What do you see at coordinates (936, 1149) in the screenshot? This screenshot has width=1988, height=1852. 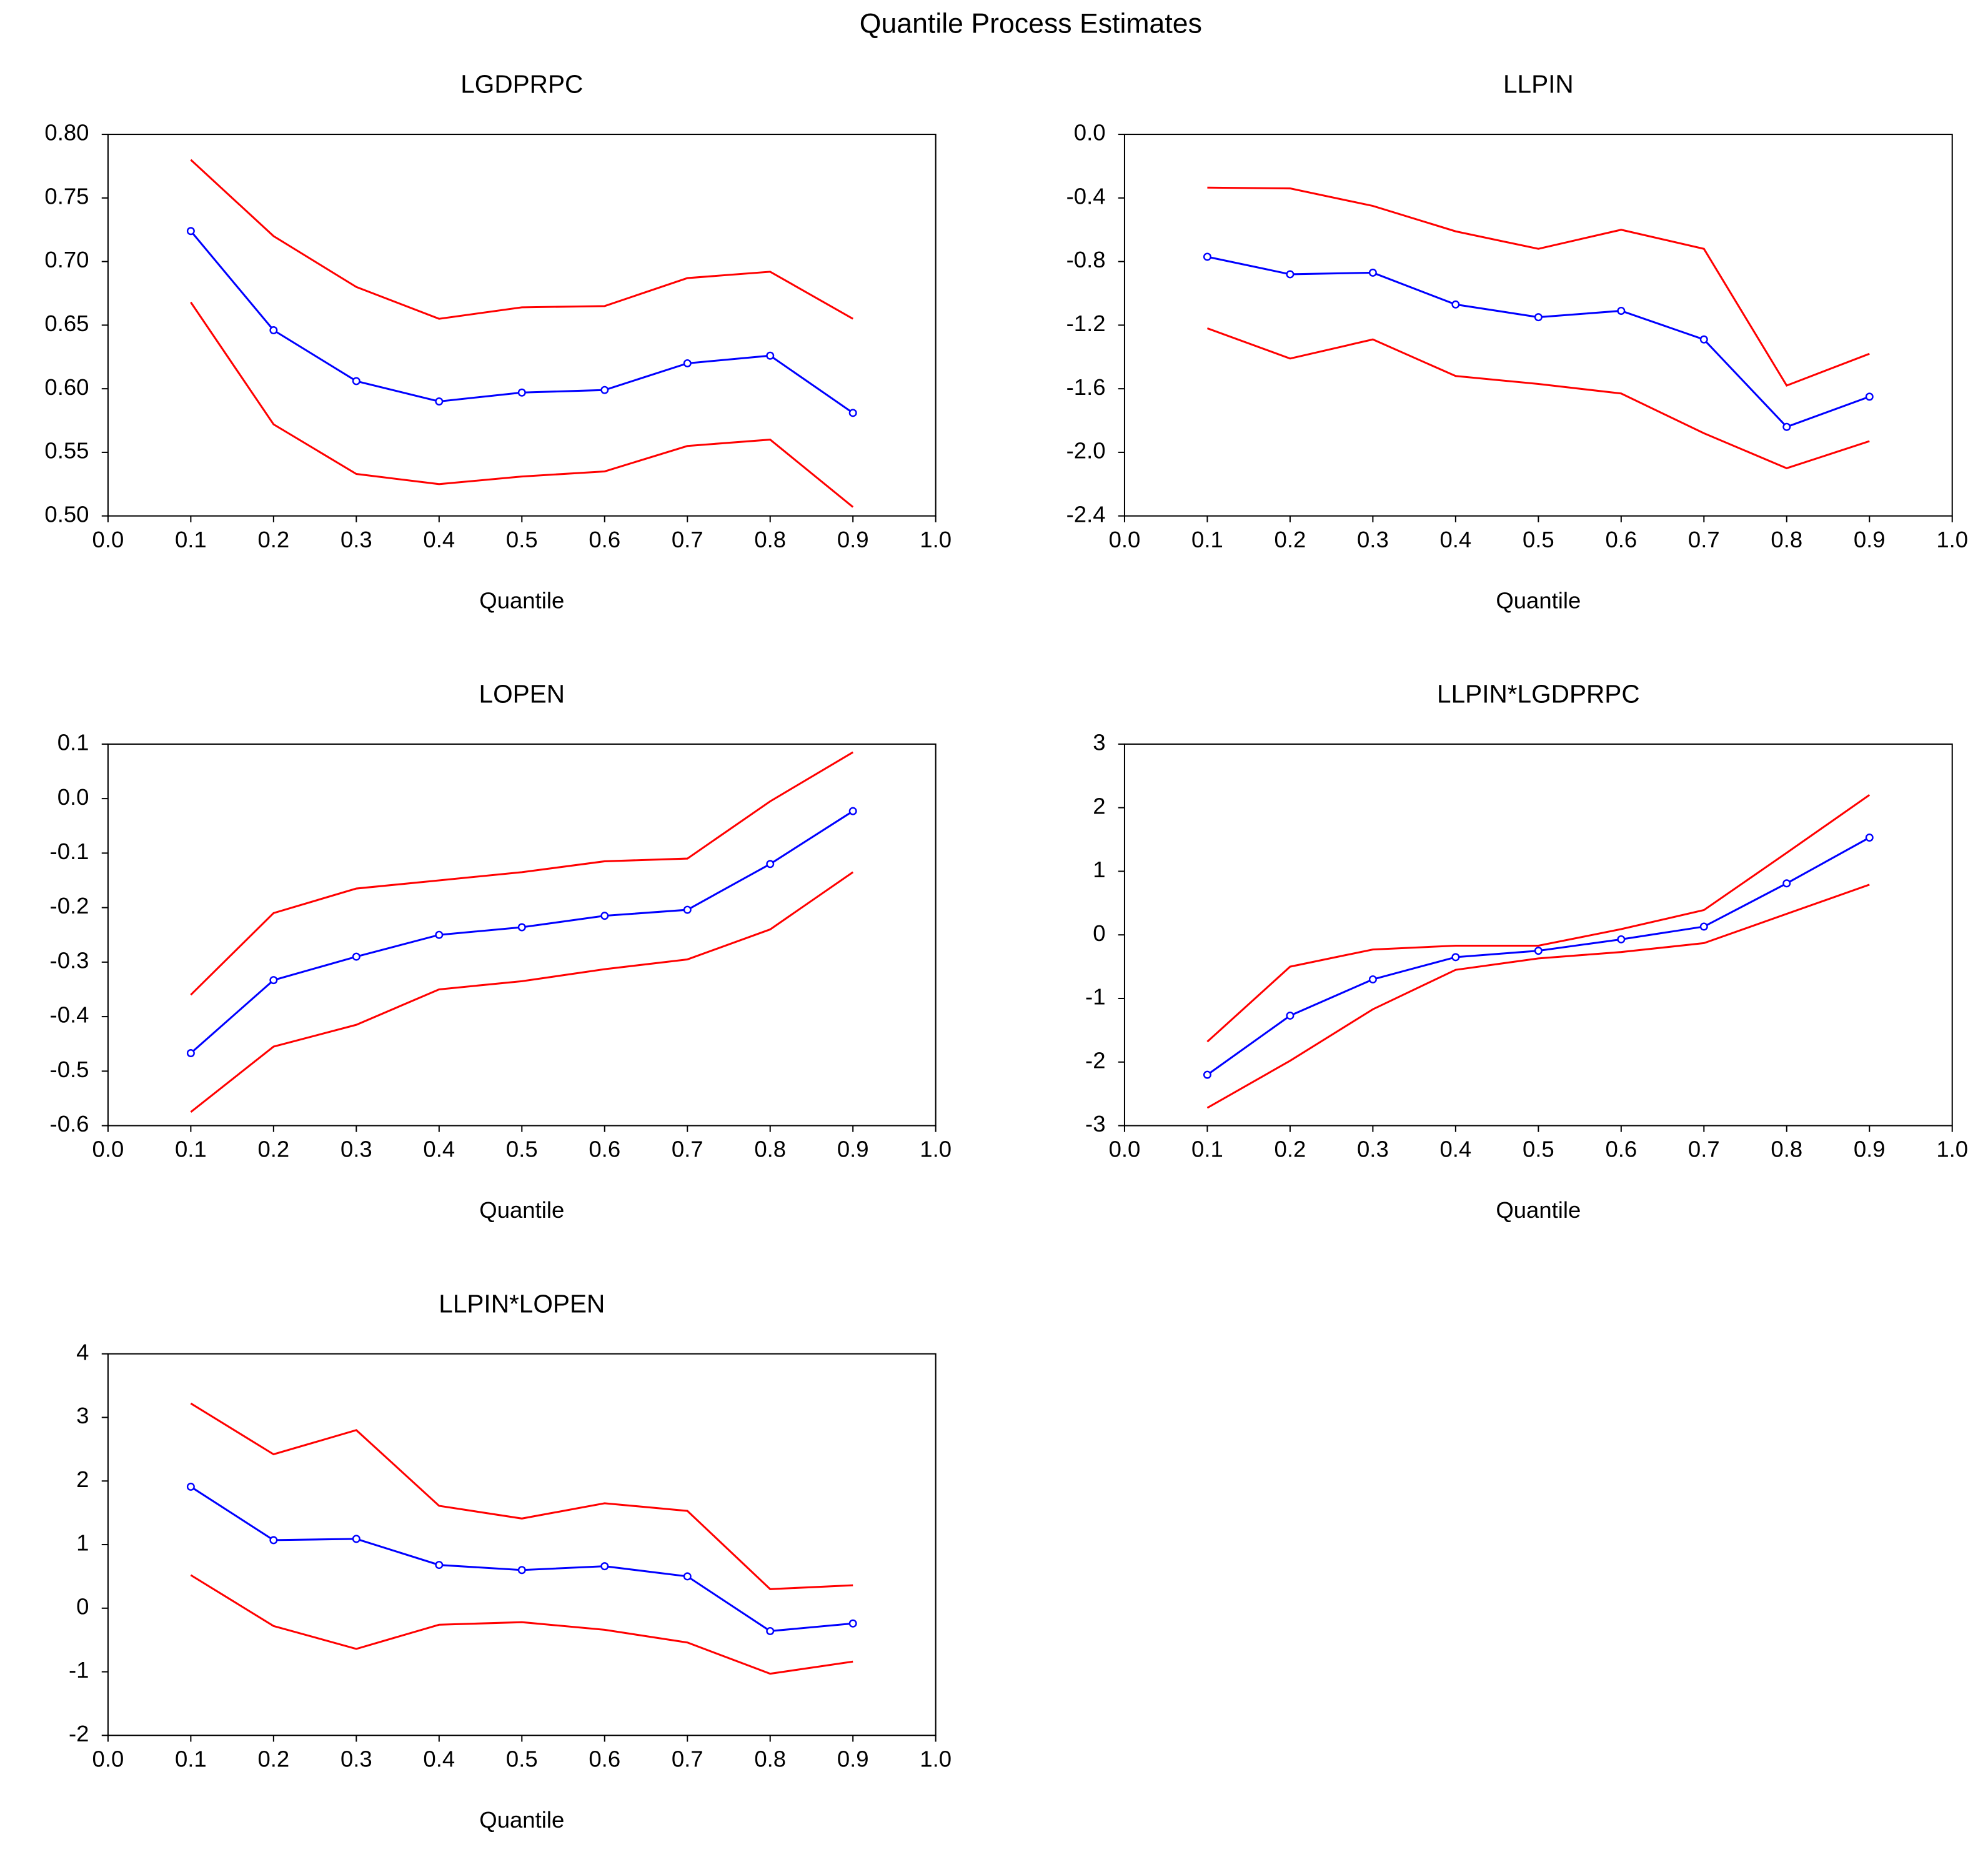 I see `x-tick-label: 1.0` at bounding box center [936, 1149].